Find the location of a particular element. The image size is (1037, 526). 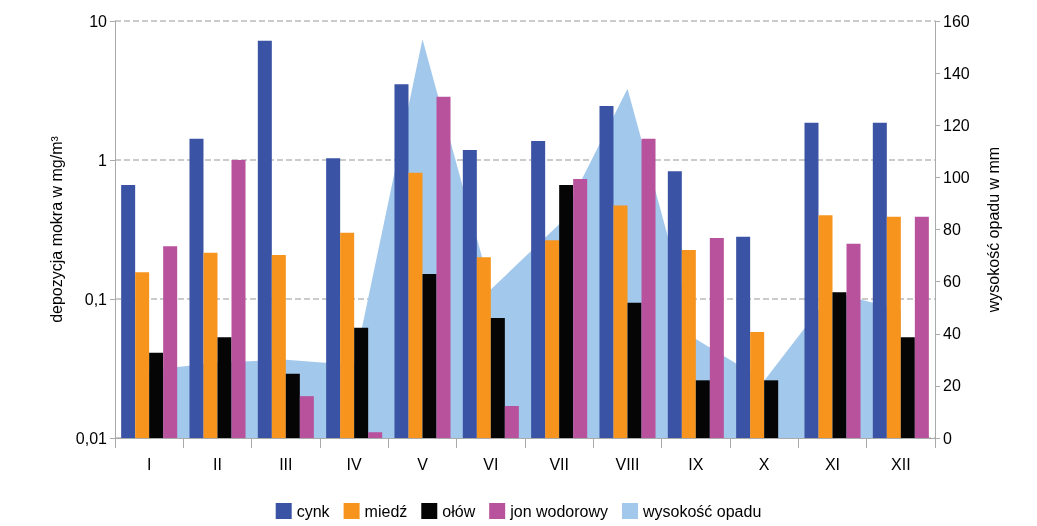

y2-tick-label: 120 is located at coordinates (956, 125).